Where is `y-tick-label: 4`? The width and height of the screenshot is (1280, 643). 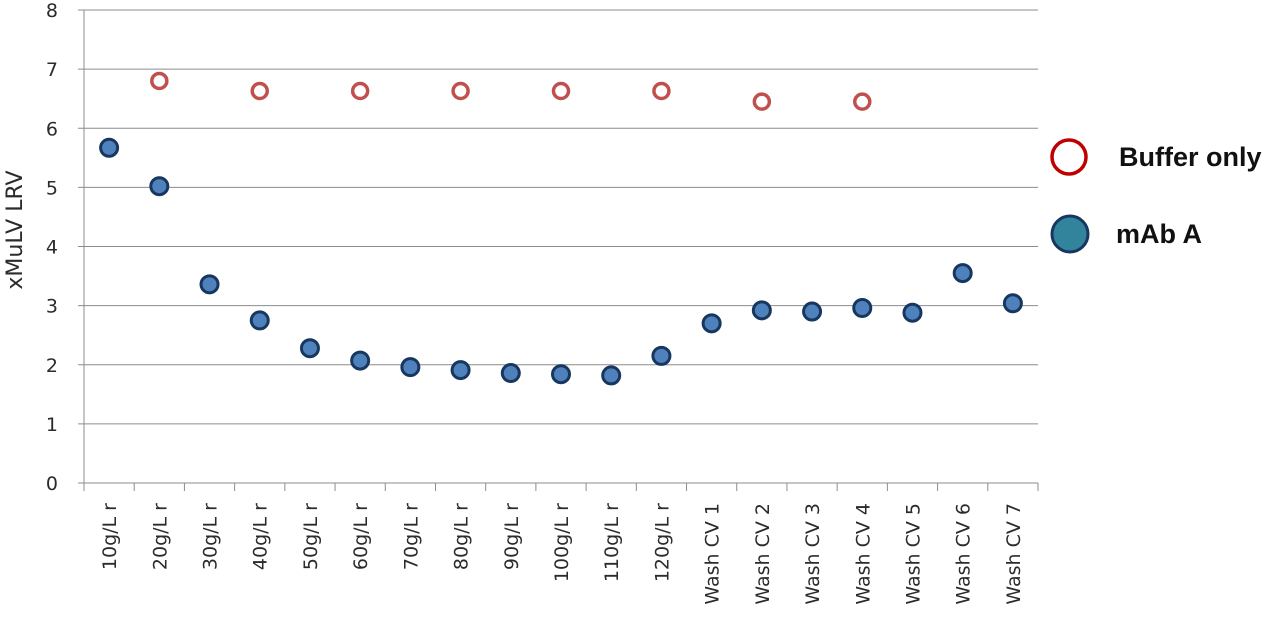 y-tick-label: 4 is located at coordinates (52, 248).